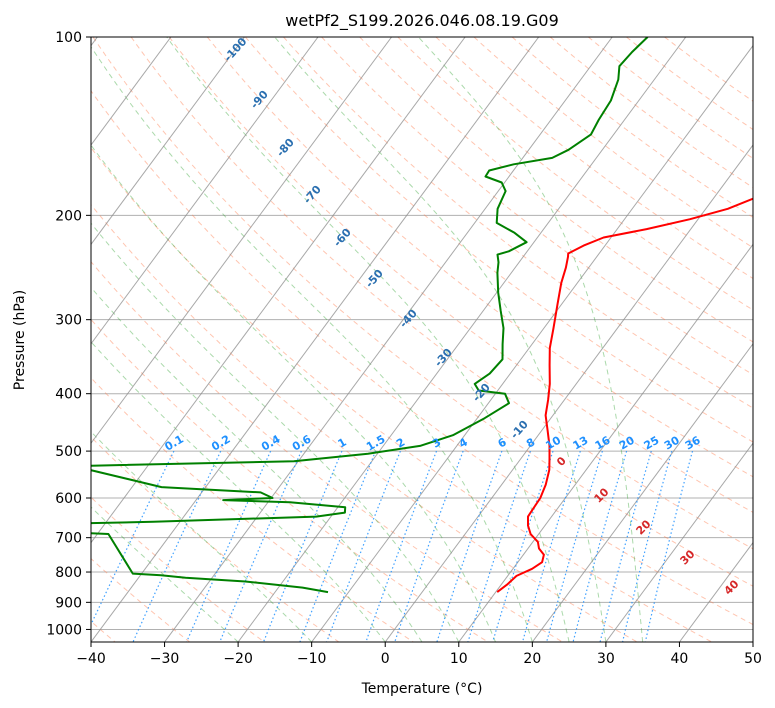 Image resolution: width=775 pixels, height=708 pixels. I want to click on moist-adiabat-label: -30, so click(443, 358).